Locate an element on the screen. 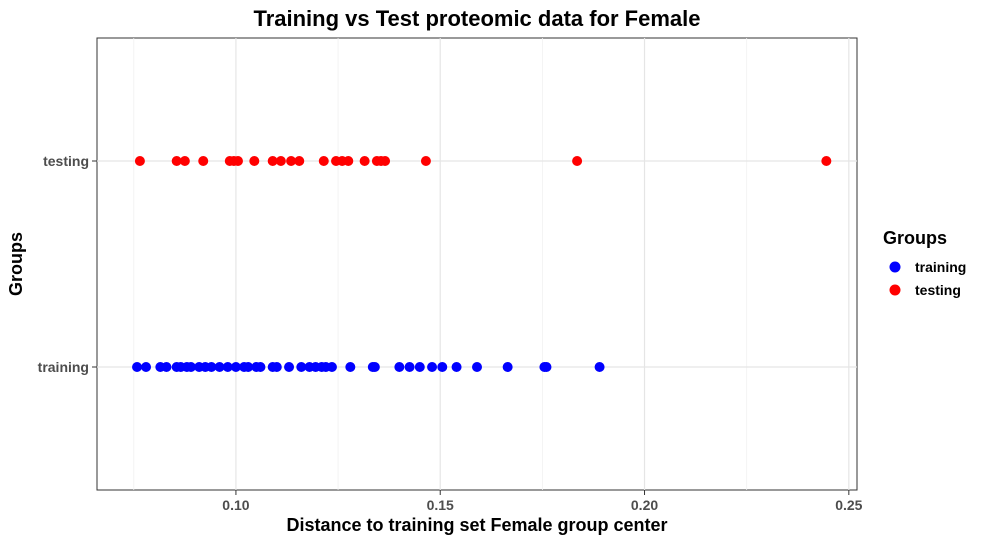 The width and height of the screenshot is (992, 544). x-tick-label-1: 0.15 is located at coordinates (440, 505).